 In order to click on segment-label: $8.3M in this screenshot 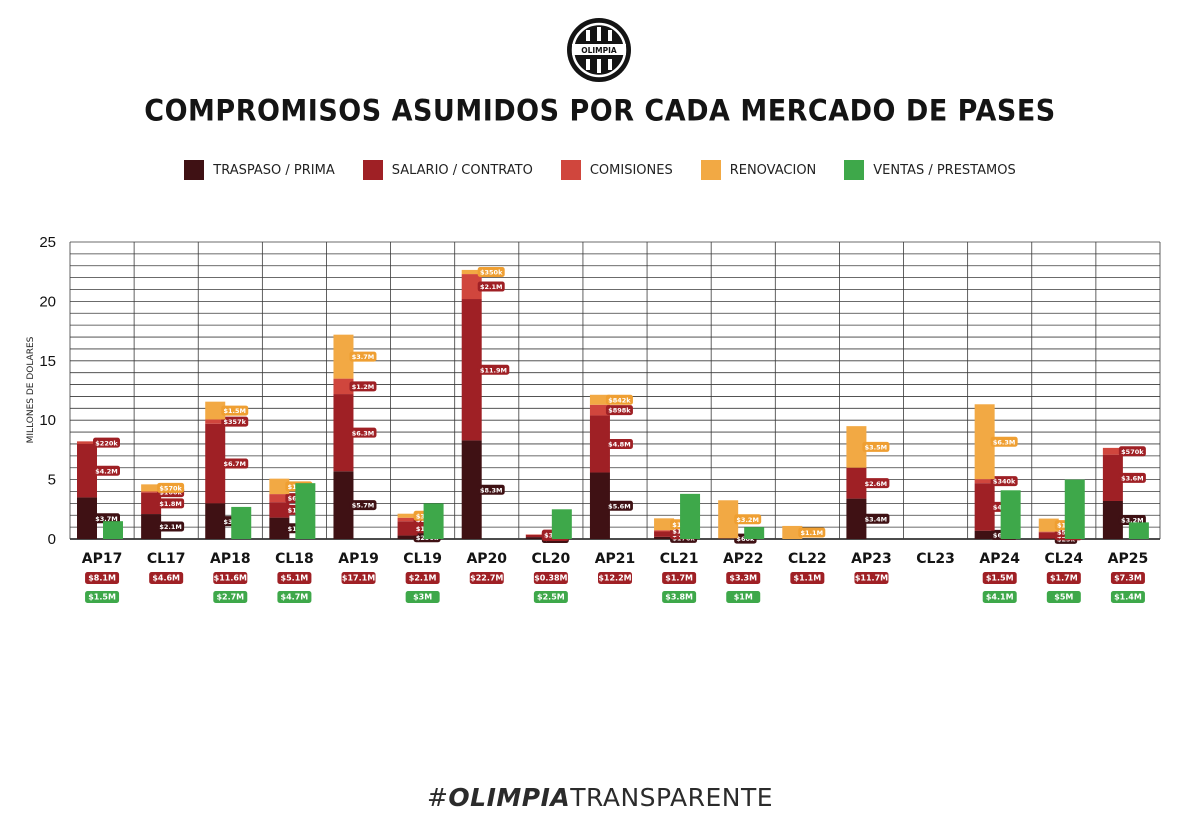, I will do `click(491, 490)`.